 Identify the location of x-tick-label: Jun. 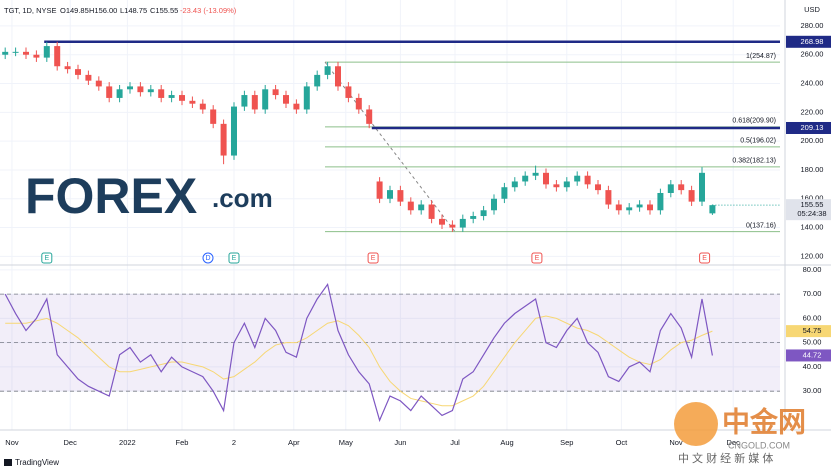
(400, 442).